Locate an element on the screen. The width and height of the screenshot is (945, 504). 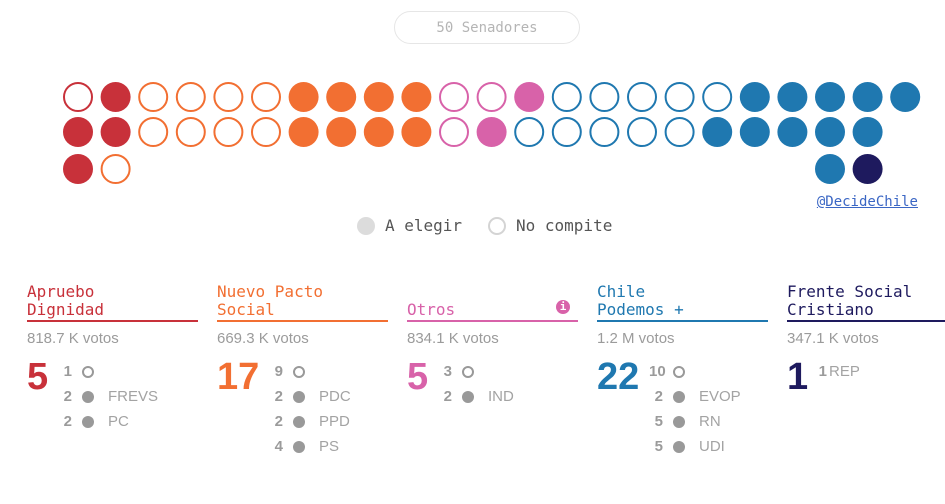
coalition-seat-total: 22 is located at coordinates (618, 377).